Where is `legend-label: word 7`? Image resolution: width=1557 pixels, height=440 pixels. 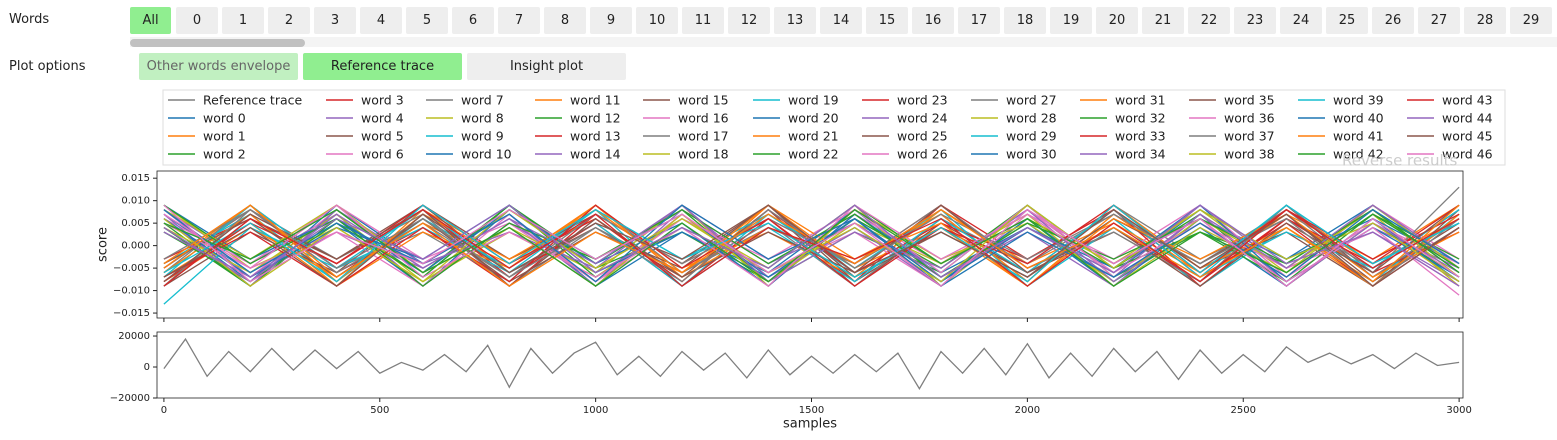 legend-label: word 7 is located at coordinates (482, 100).